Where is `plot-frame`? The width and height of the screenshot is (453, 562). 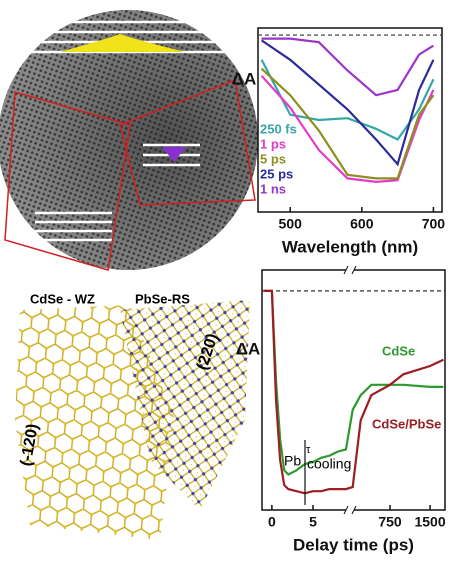 plot-frame is located at coordinates (350, 120).